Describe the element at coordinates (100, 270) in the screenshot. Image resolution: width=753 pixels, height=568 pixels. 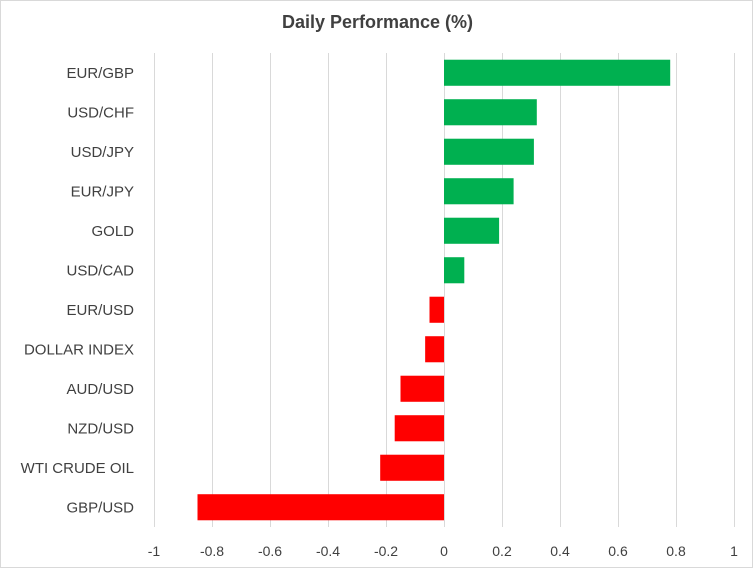
I see `category-label: USD/CAD` at that location.